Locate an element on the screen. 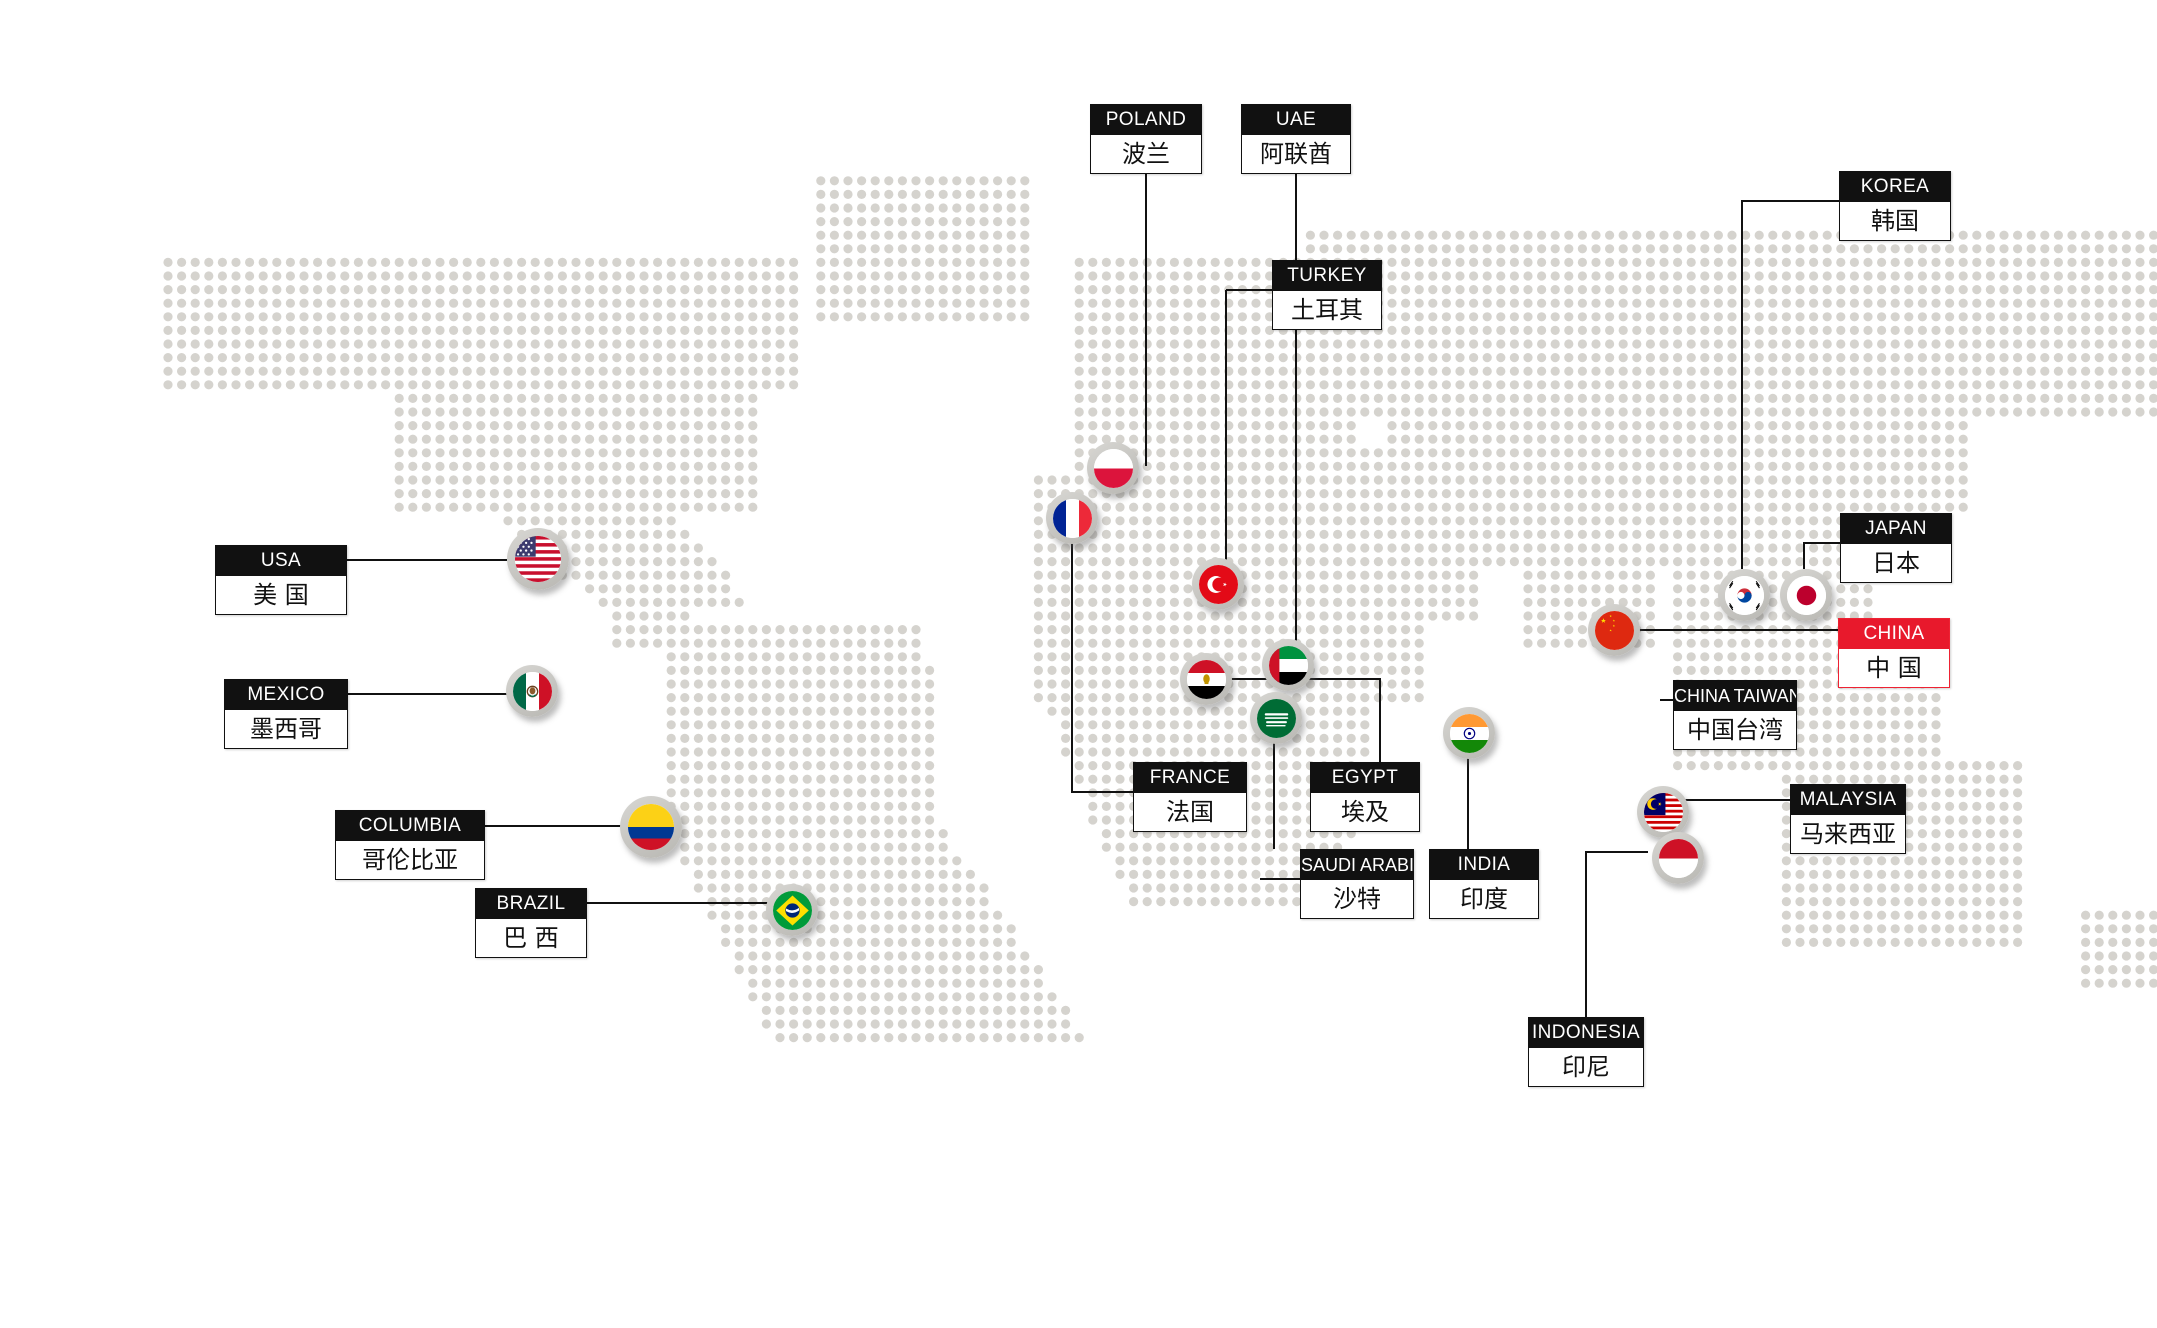 This screenshot has height=1328, width=2157. country-label-en-korea: KOREA is located at coordinates (1895, 187).